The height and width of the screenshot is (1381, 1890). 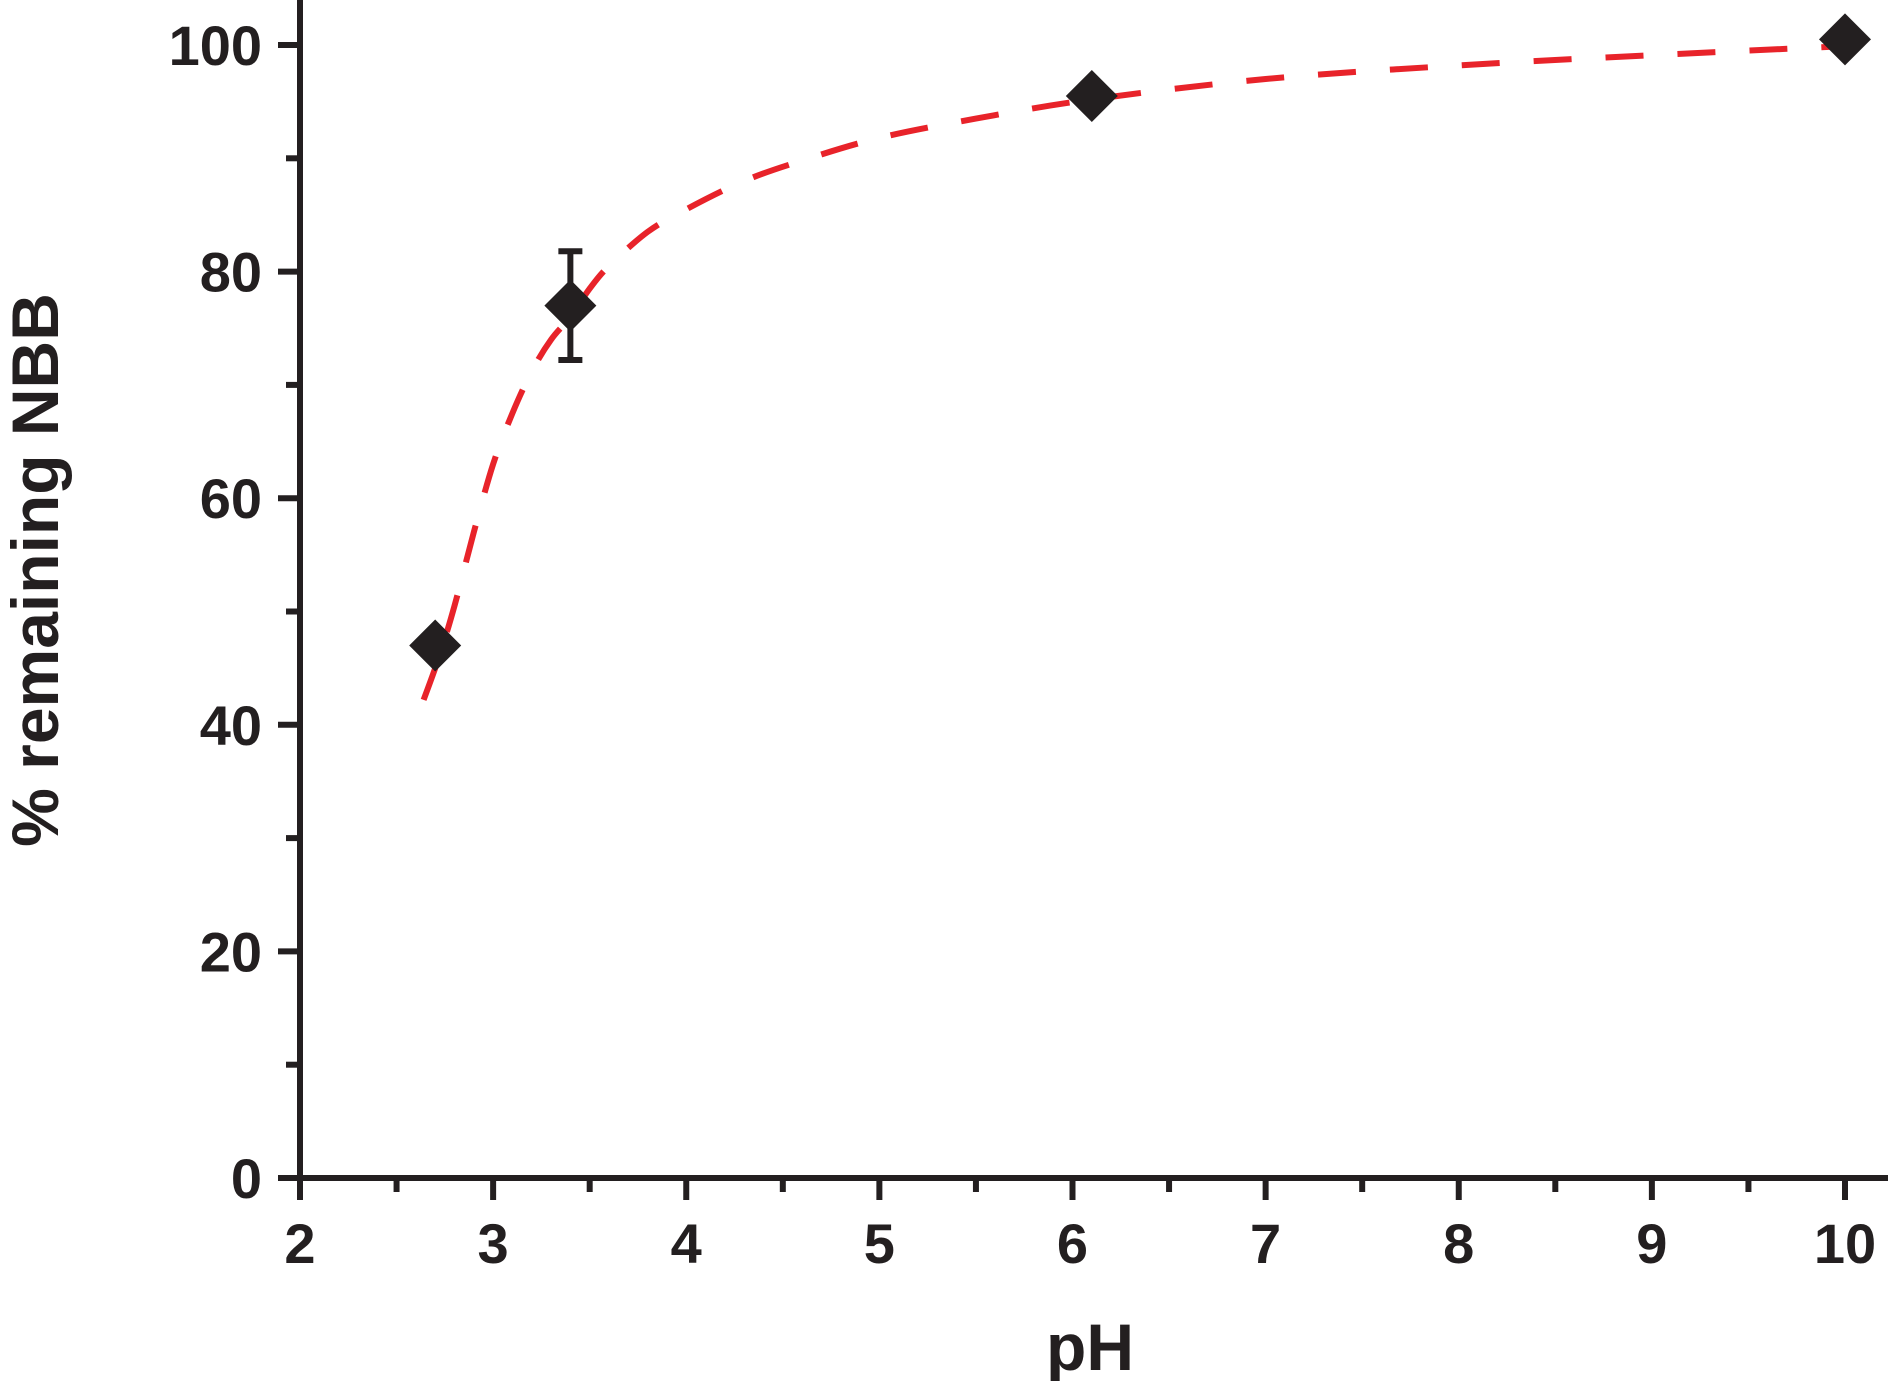 I want to click on x-tick-label: 5, so click(x=879, y=1243).